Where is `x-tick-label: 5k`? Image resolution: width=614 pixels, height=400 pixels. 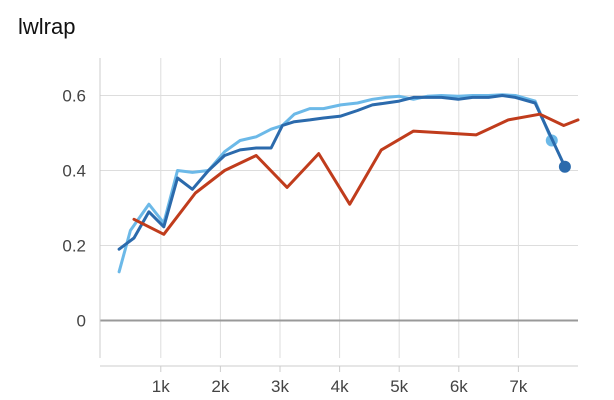
x-tick-label: 5k is located at coordinates (399, 386).